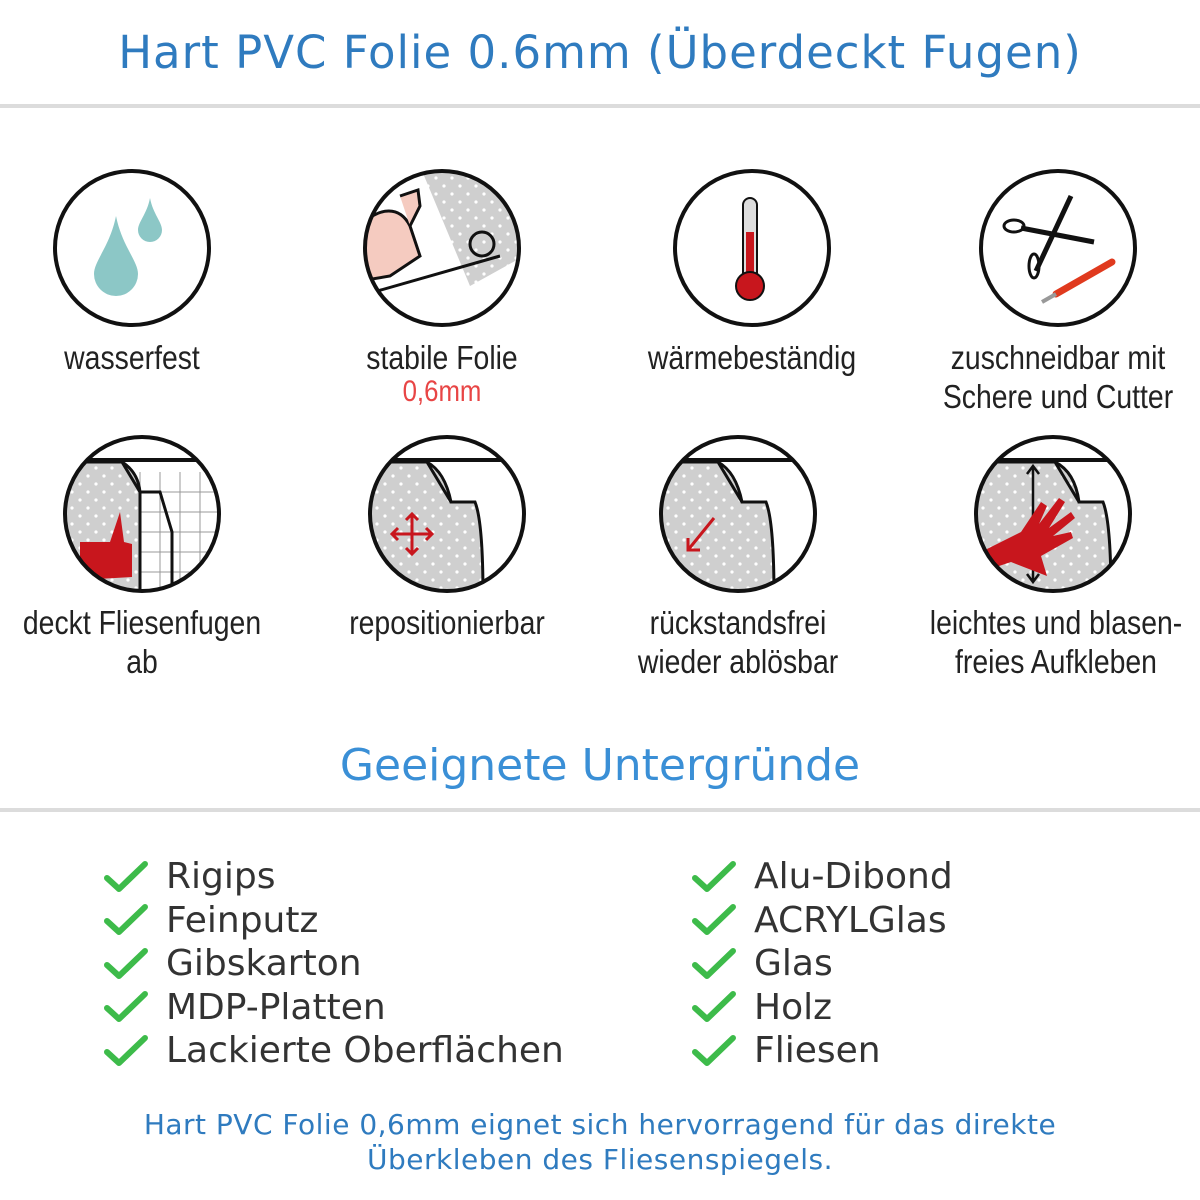 This screenshot has height=1200, width=1200. Describe the element at coordinates (1056, 622) in the screenshot. I see `feature-label-line: leichtes und blasen-` at that location.